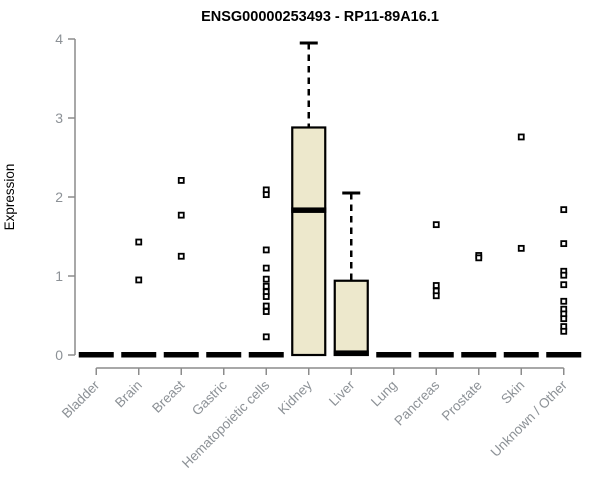  Describe the element at coordinates (59, 39) in the screenshot. I see `y-tick-label: 4` at that location.